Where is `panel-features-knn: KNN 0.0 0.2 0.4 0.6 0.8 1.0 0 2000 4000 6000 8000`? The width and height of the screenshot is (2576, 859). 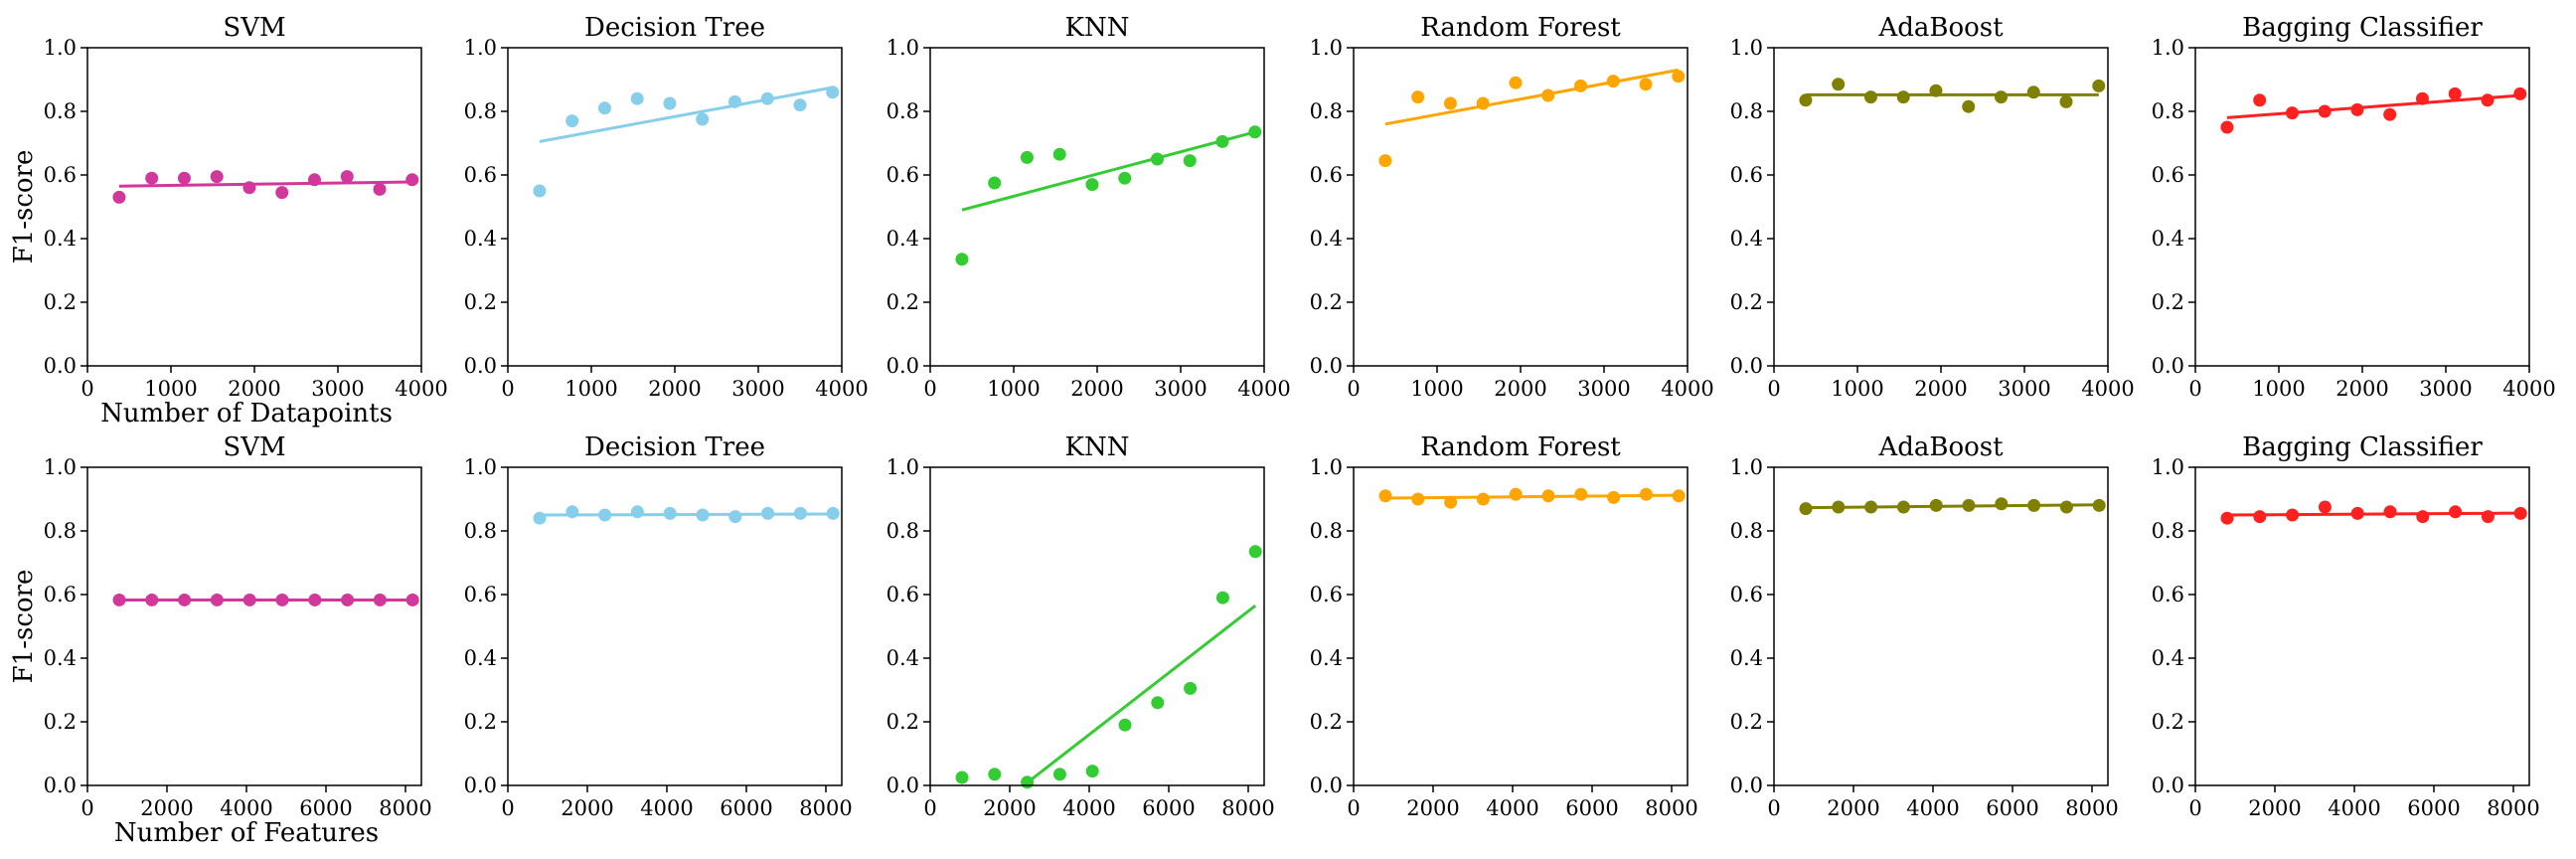 panel-features-knn: KNN 0.0 0.2 0.4 0.6 0.8 1.0 0 2000 4000 6000 8000 is located at coordinates (1080, 626).